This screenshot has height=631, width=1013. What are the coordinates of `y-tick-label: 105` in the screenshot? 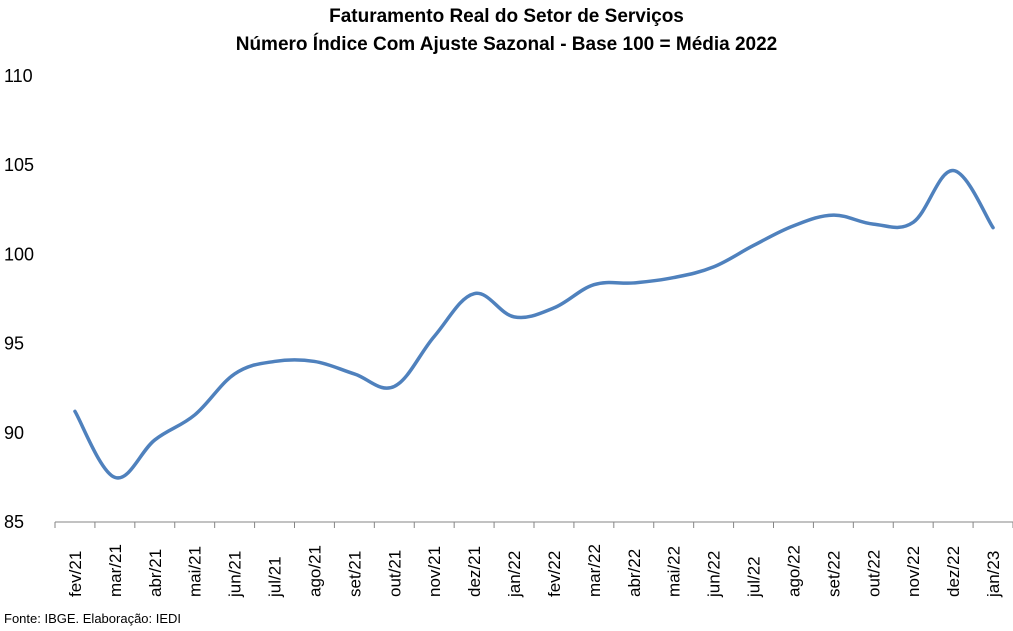 It's located at (19, 165).